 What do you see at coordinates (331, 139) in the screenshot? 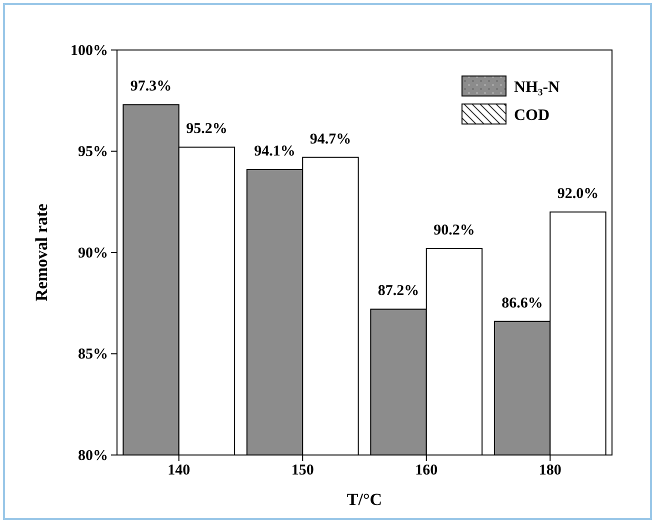
I see `data-label: 94.7%` at bounding box center [331, 139].